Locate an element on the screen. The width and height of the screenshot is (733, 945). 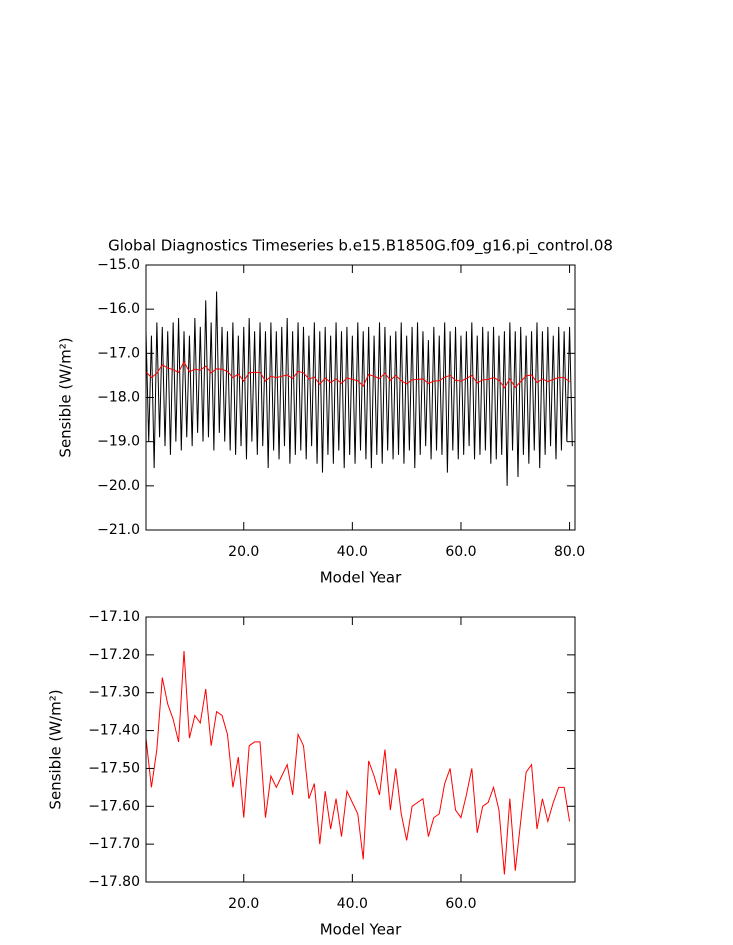
y-tick-label: −16.0 is located at coordinates (118, 309).